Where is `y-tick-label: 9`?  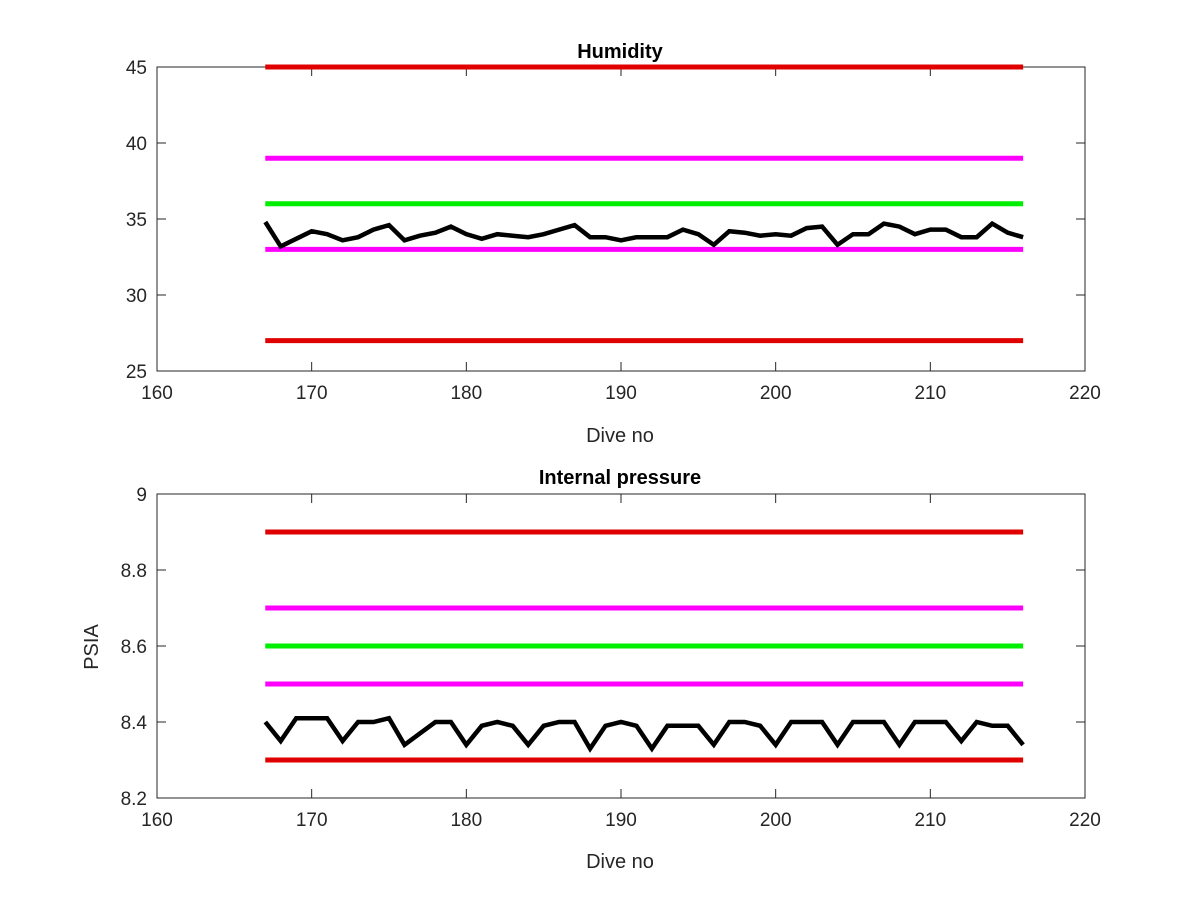
y-tick-label: 9 is located at coordinates (141, 495).